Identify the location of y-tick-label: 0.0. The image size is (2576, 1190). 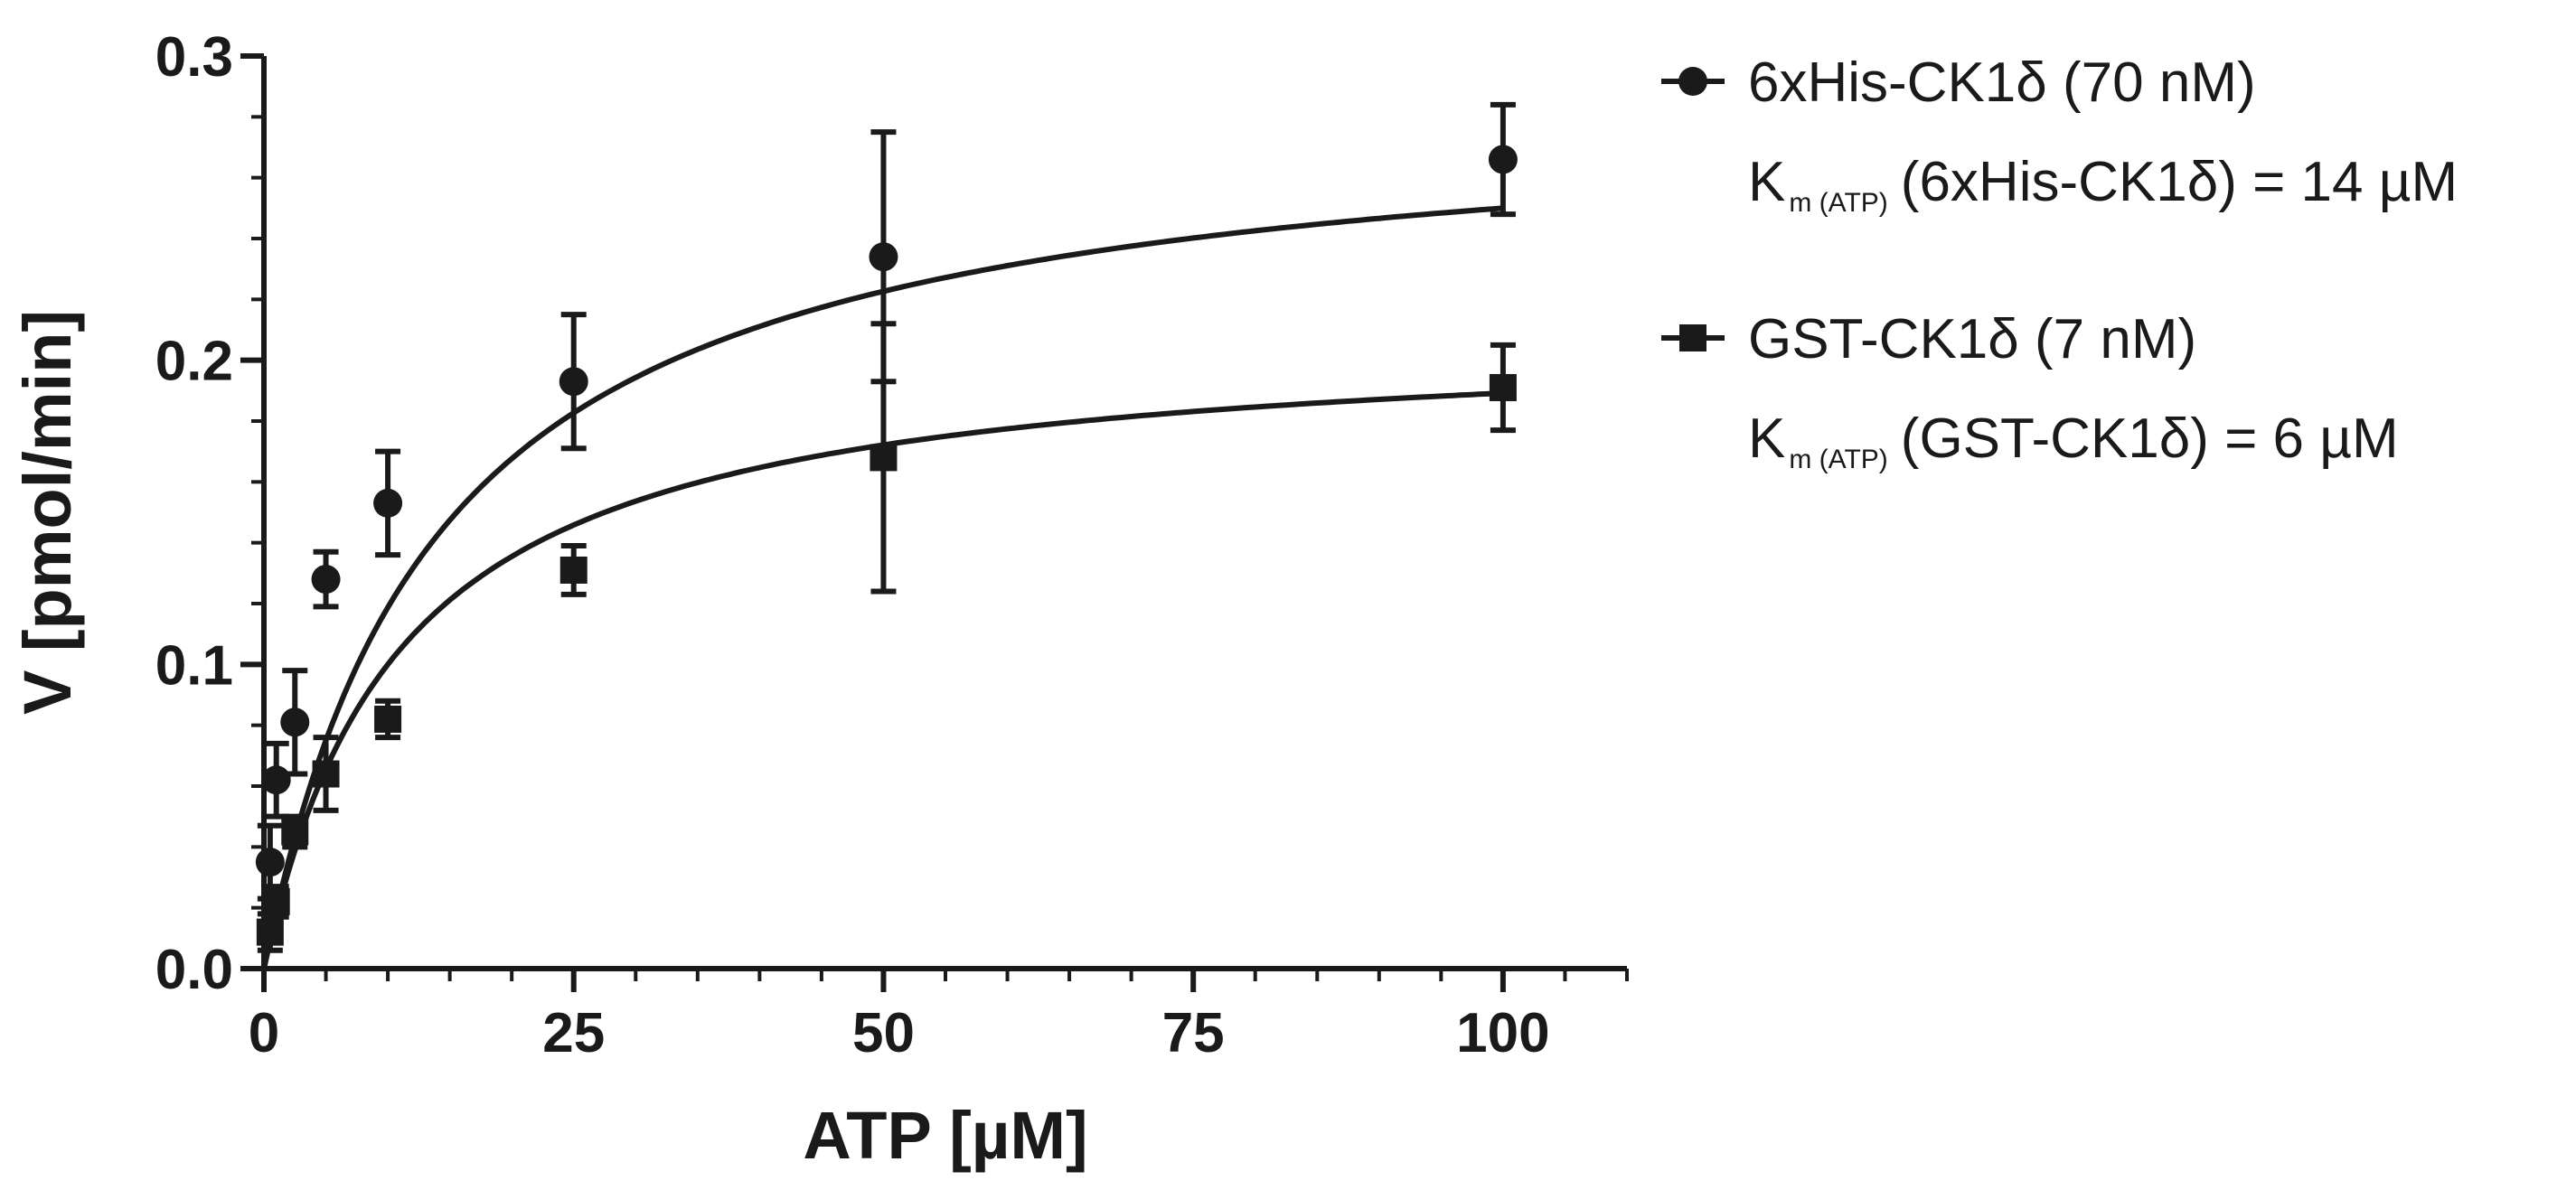
(194, 970).